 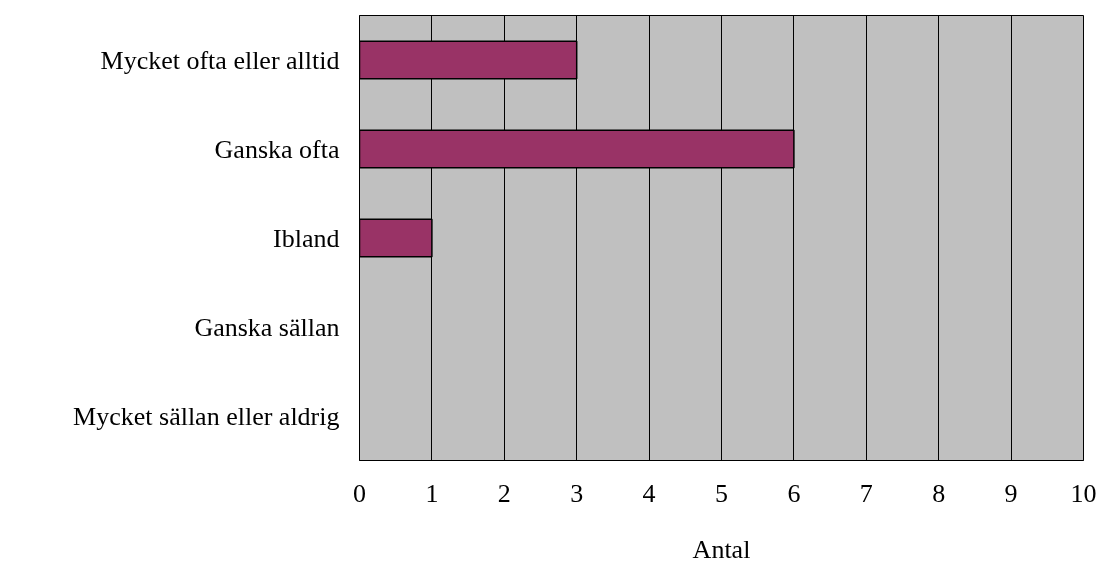 What do you see at coordinates (1011, 493) in the screenshot?
I see `x-tick-label: 9` at bounding box center [1011, 493].